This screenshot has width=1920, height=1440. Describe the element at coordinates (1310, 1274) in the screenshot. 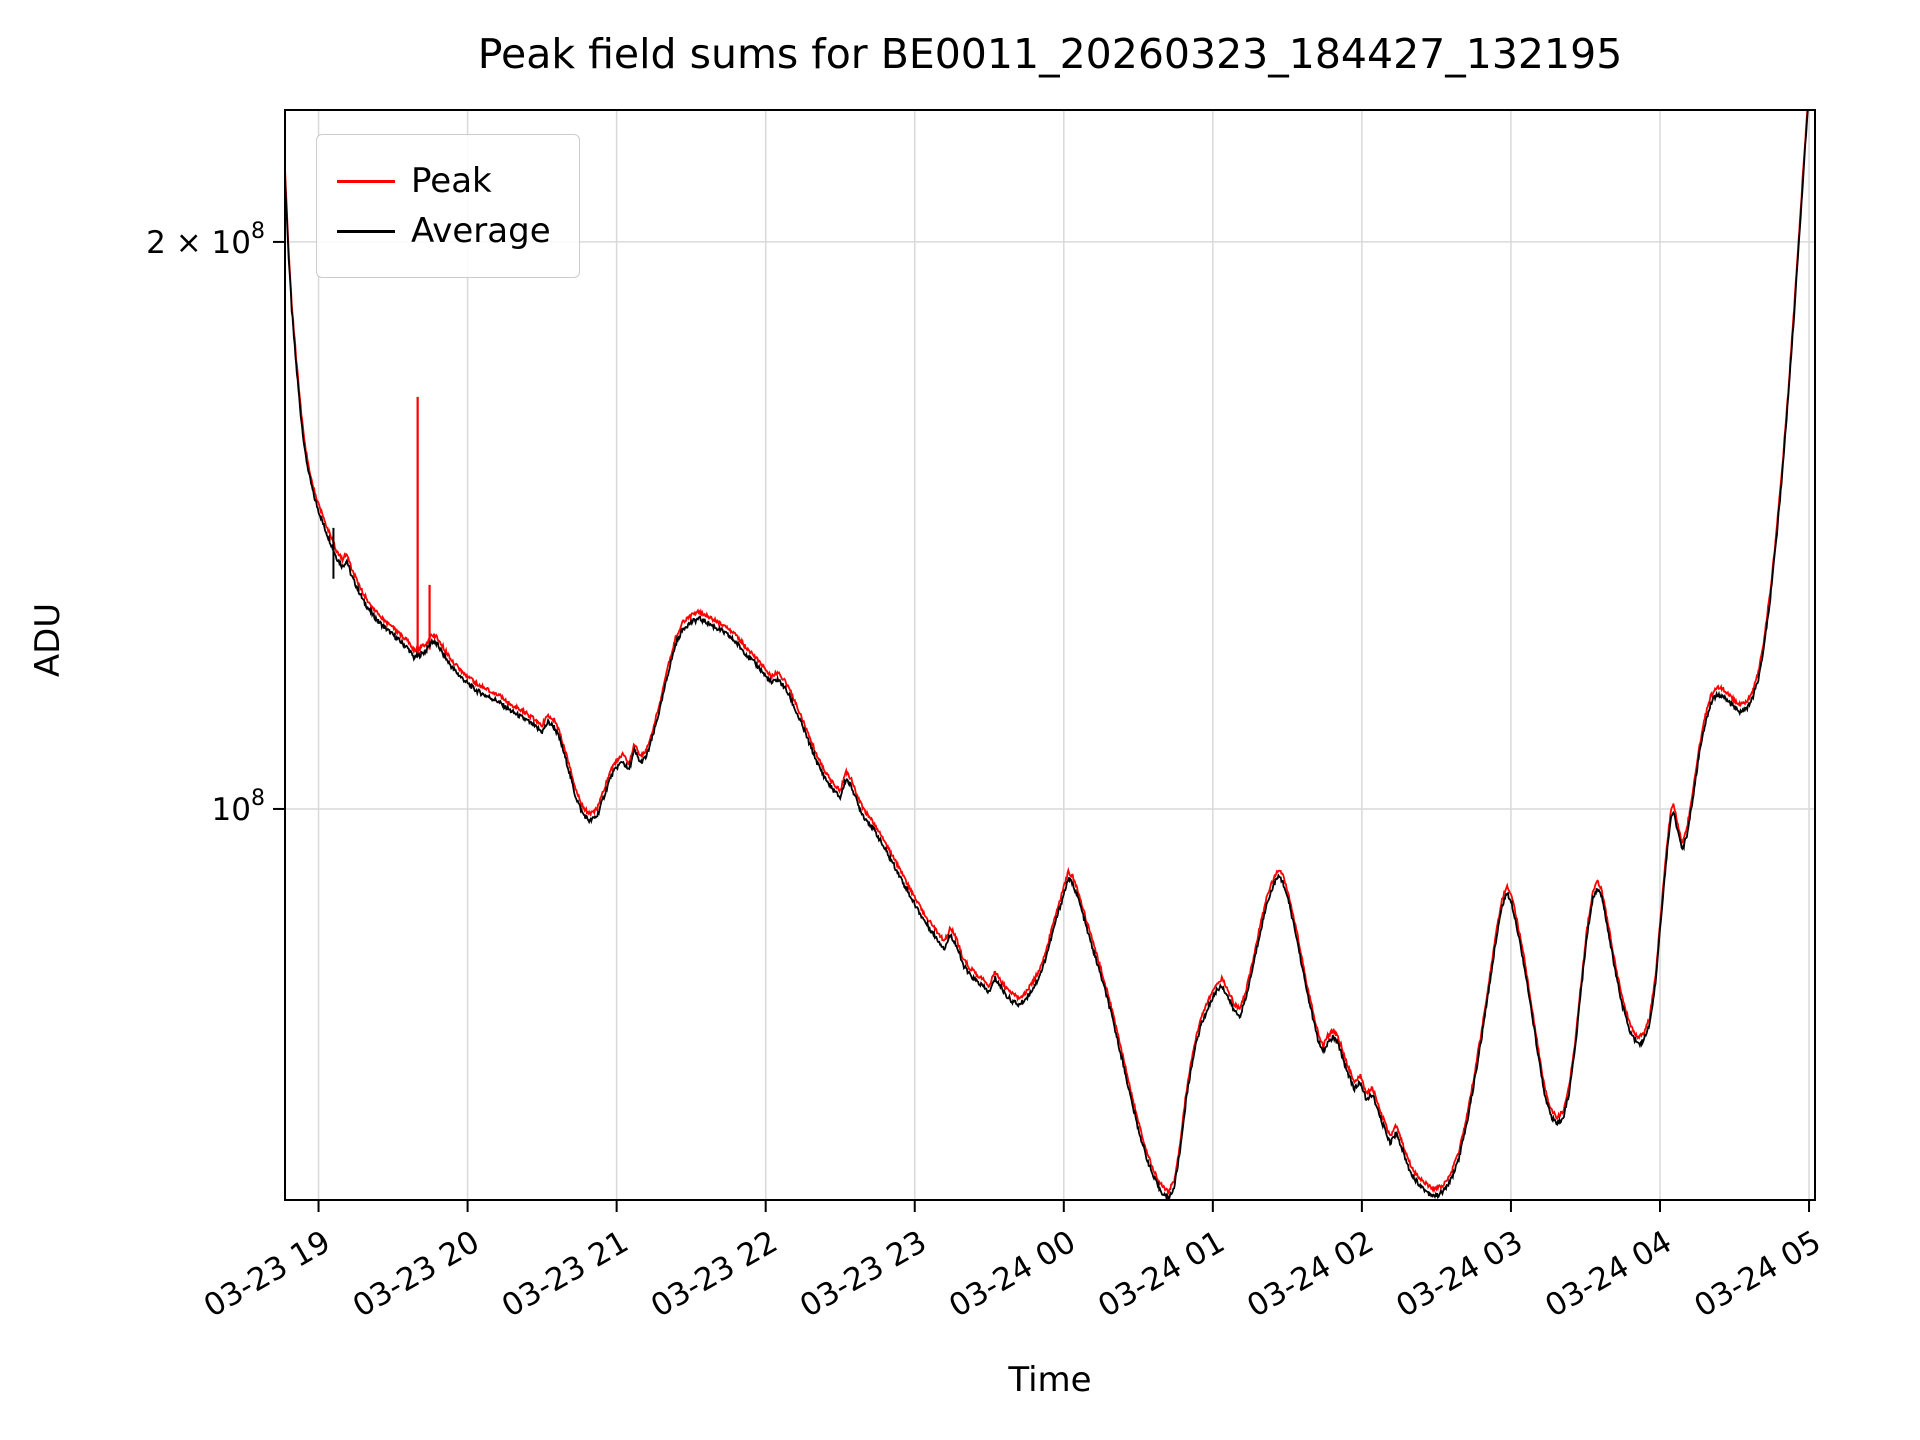

I see `x-tick-label: 03-24 02` at that location.